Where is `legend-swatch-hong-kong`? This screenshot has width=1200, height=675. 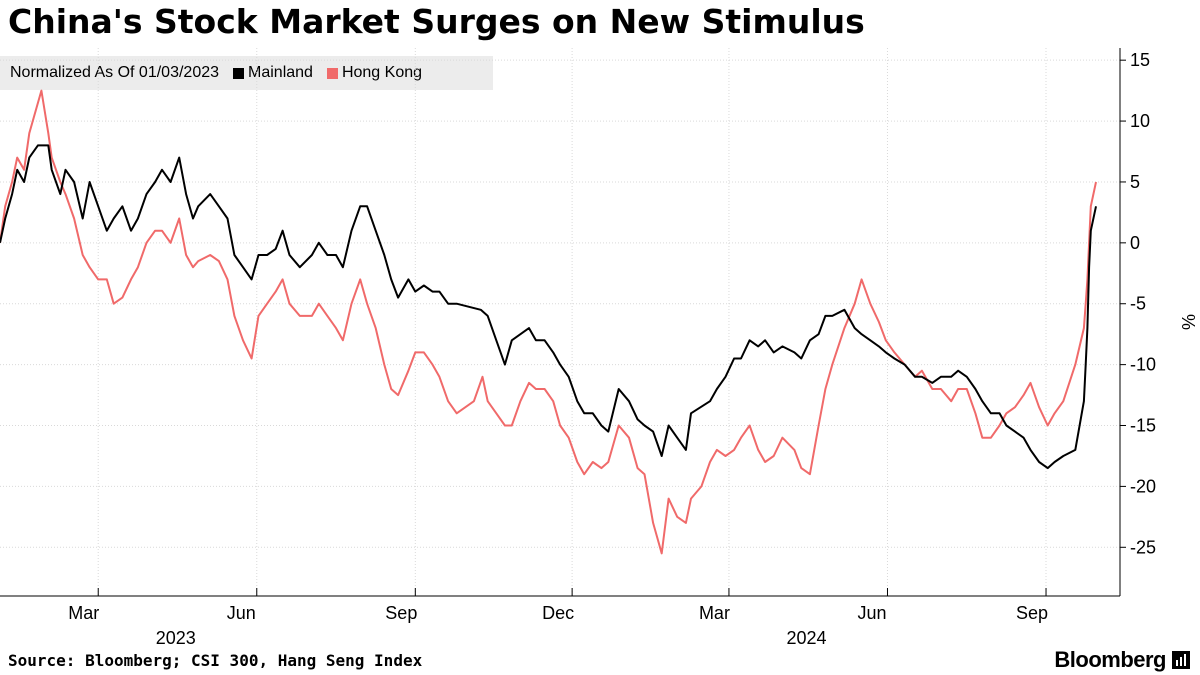 legend-swatch-hong-kong is located at coordinates (332, 73).